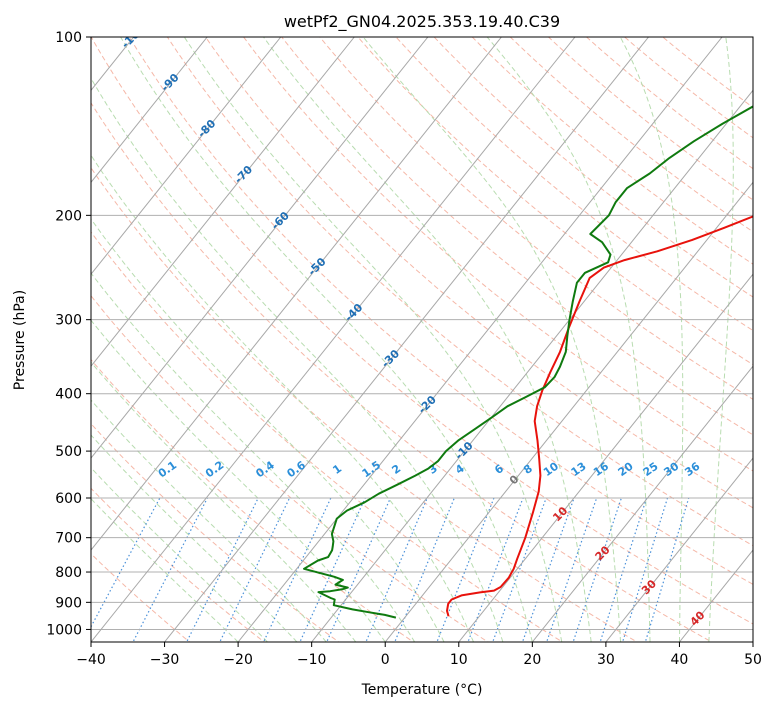 This screenshot has width=775, height=708. I want to click on y-tick-label: 800, so click(68, 573).